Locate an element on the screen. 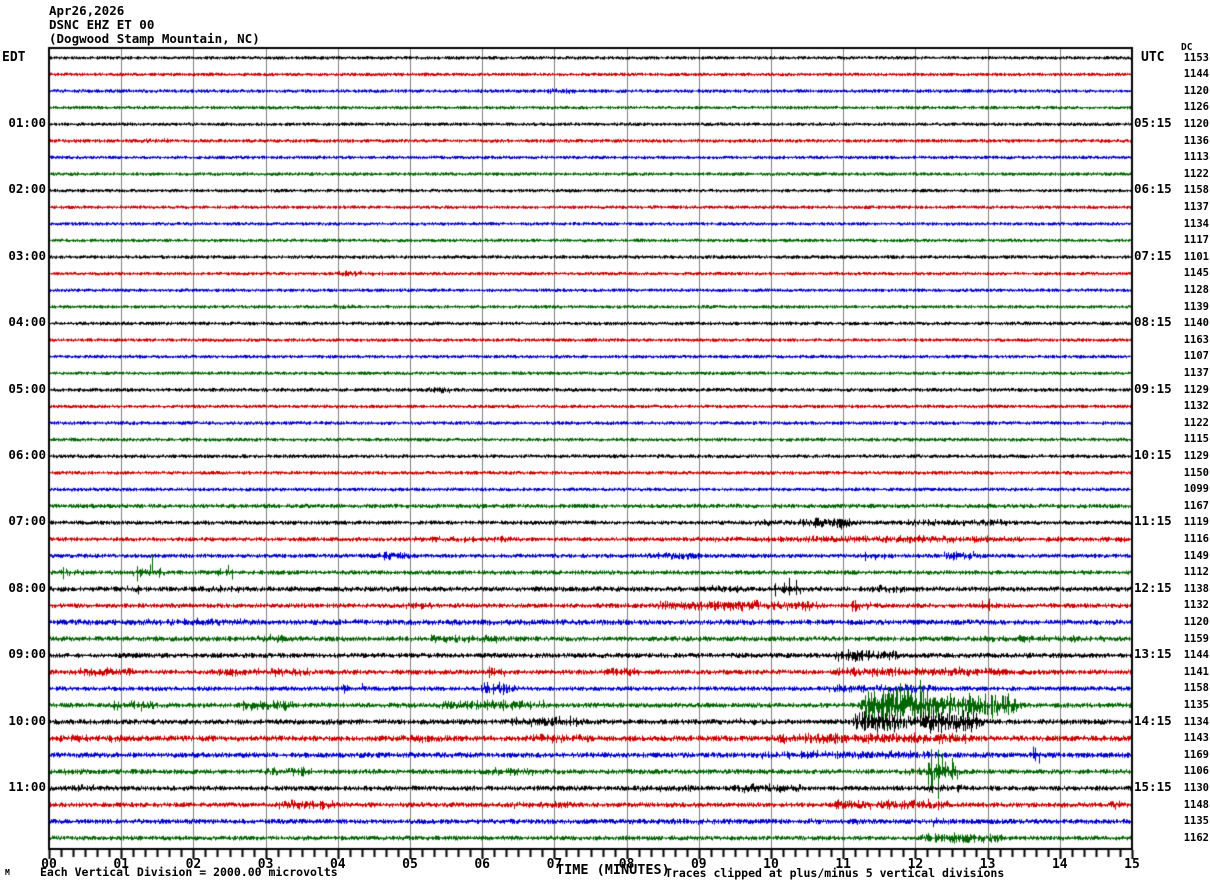 This screenshot has width=1210, height=886. x-tick-label: 15 is located at coordinates (1132, 864).